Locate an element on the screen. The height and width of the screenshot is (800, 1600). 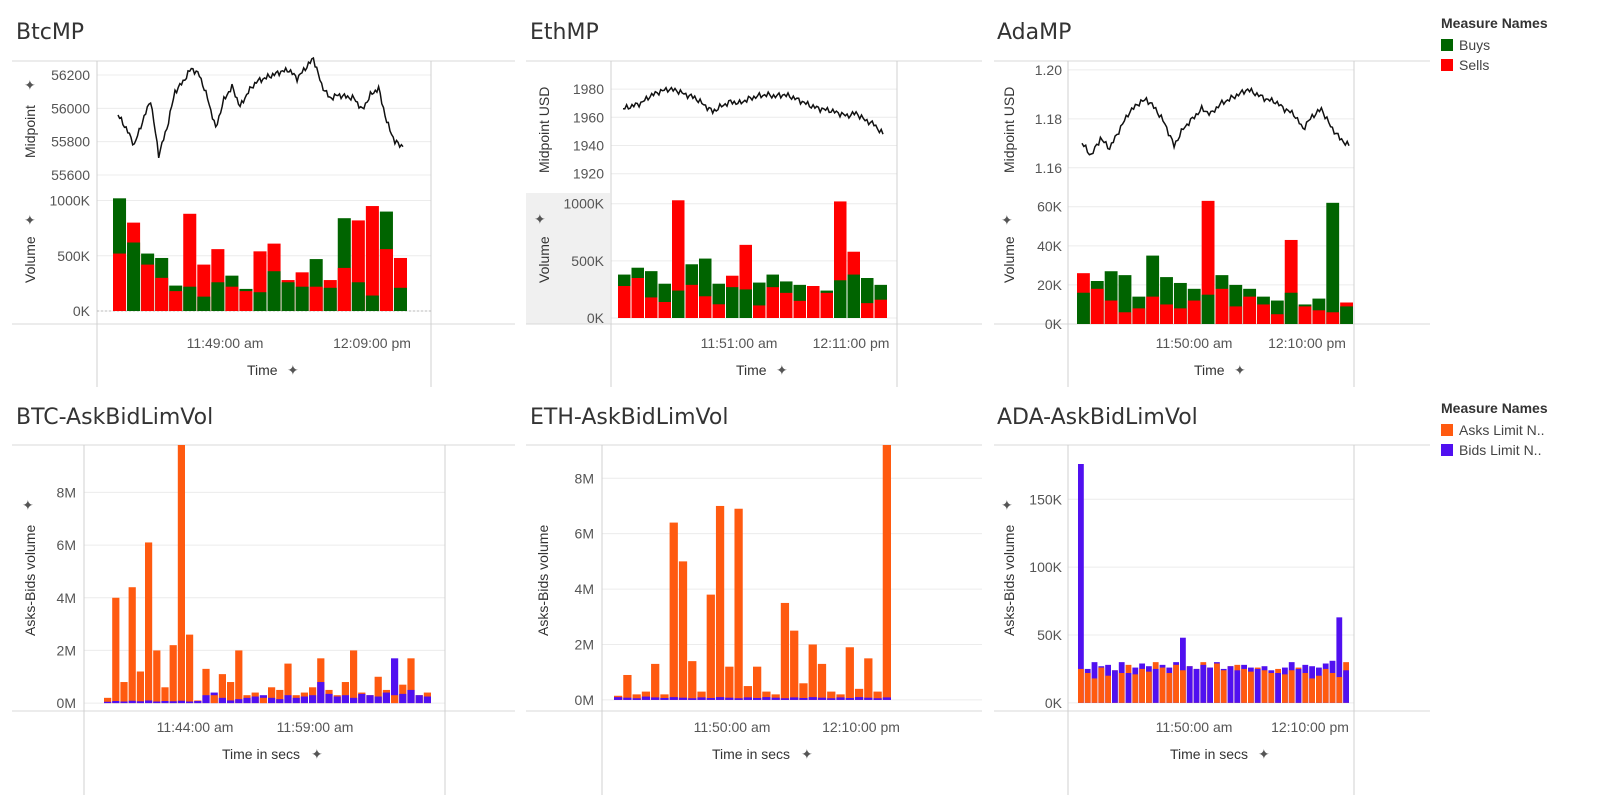
midpoint-axis-label: Midpoint USD is located at coordinates (544, 130).